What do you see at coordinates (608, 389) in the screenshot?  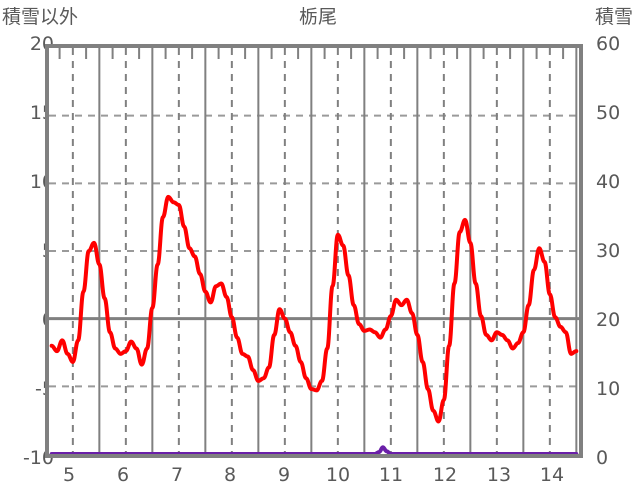 I see `y-axis-right-tick: 10` at bounding box center [608, 389].